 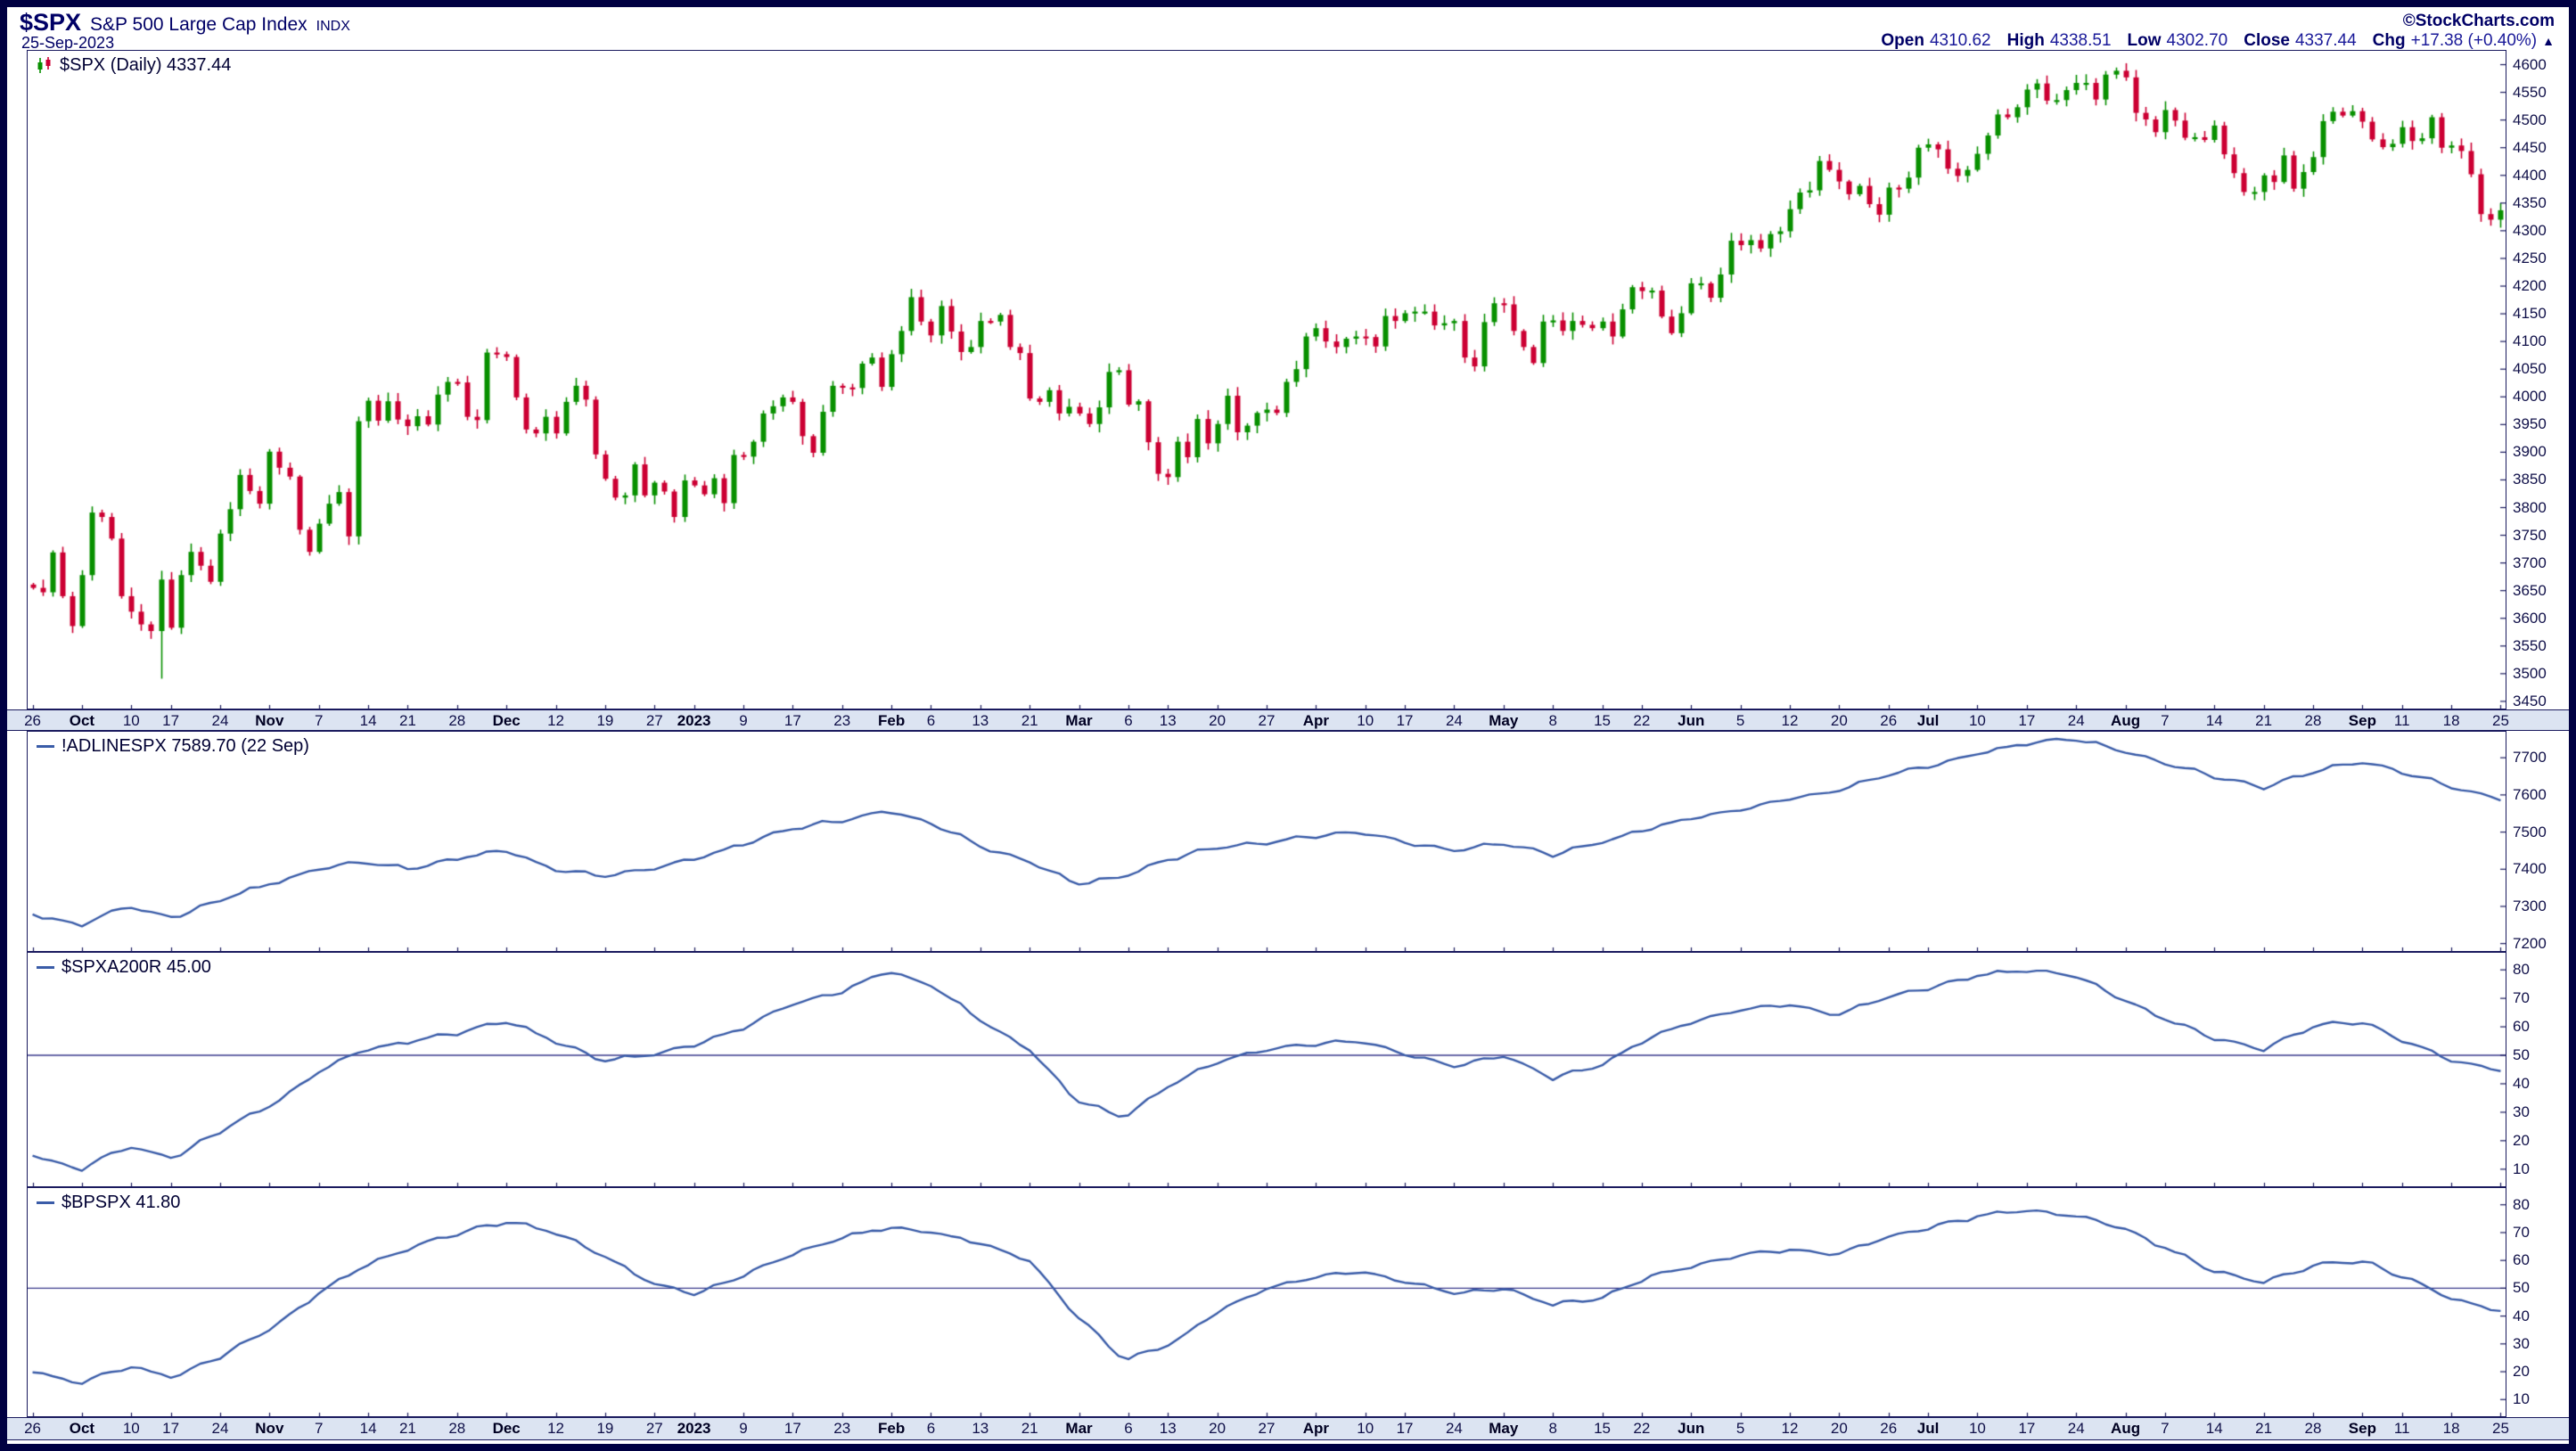 What do you see at coordinates (2530, 700) in the screenshot?
I see `y-axis-label: 3450` at bounding box center [2530, 700].